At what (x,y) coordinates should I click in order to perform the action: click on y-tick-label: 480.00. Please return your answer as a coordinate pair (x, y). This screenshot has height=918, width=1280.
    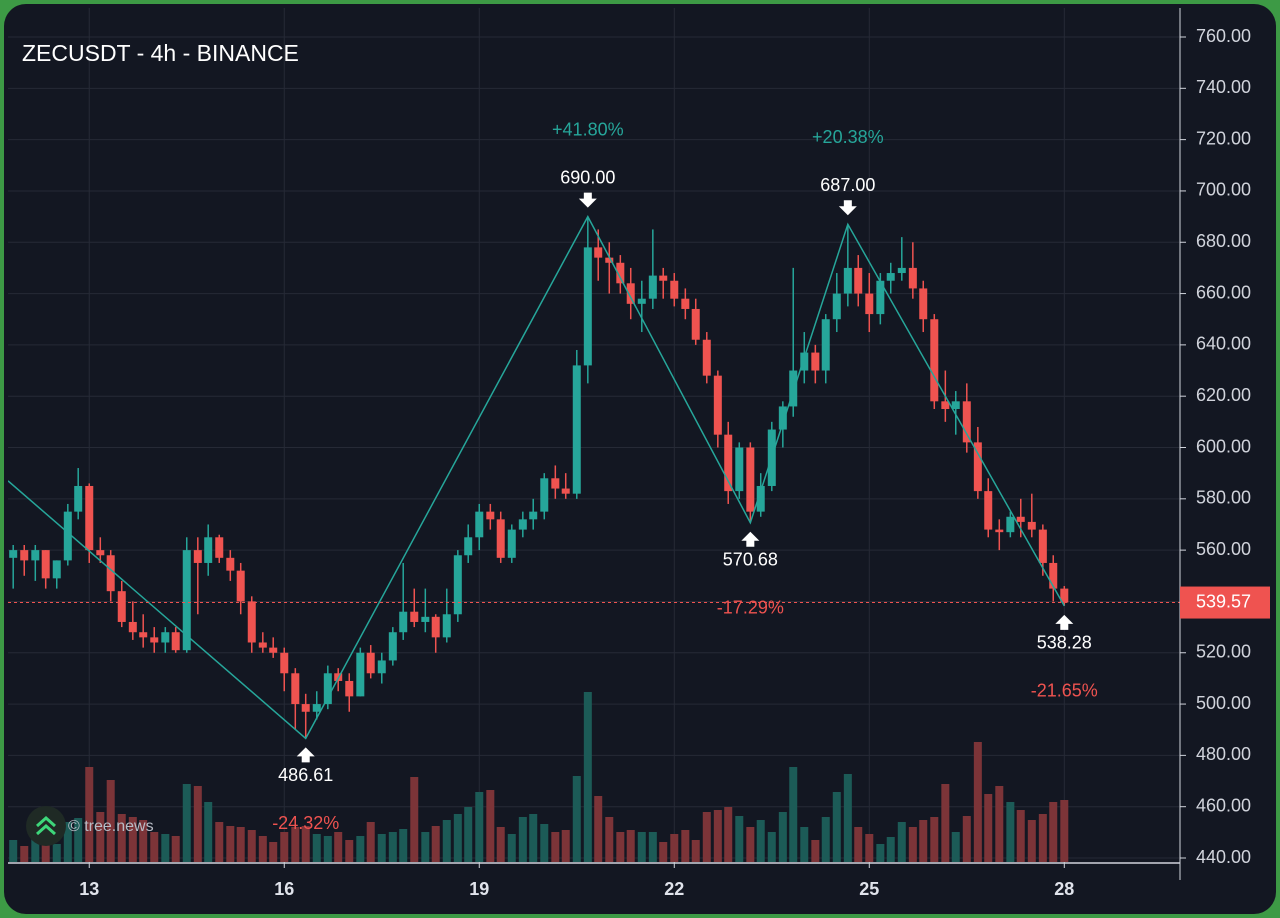
    Looking at the image, I should click on (1223, 754).